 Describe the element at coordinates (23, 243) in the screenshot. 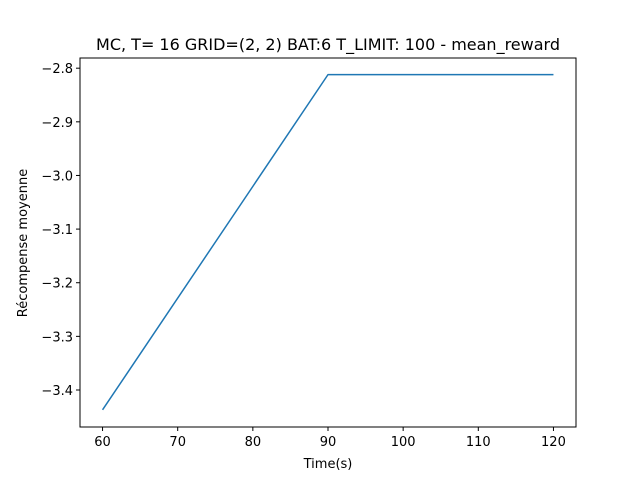

I see `y-axis-label: Récompense moyenne` at that location.